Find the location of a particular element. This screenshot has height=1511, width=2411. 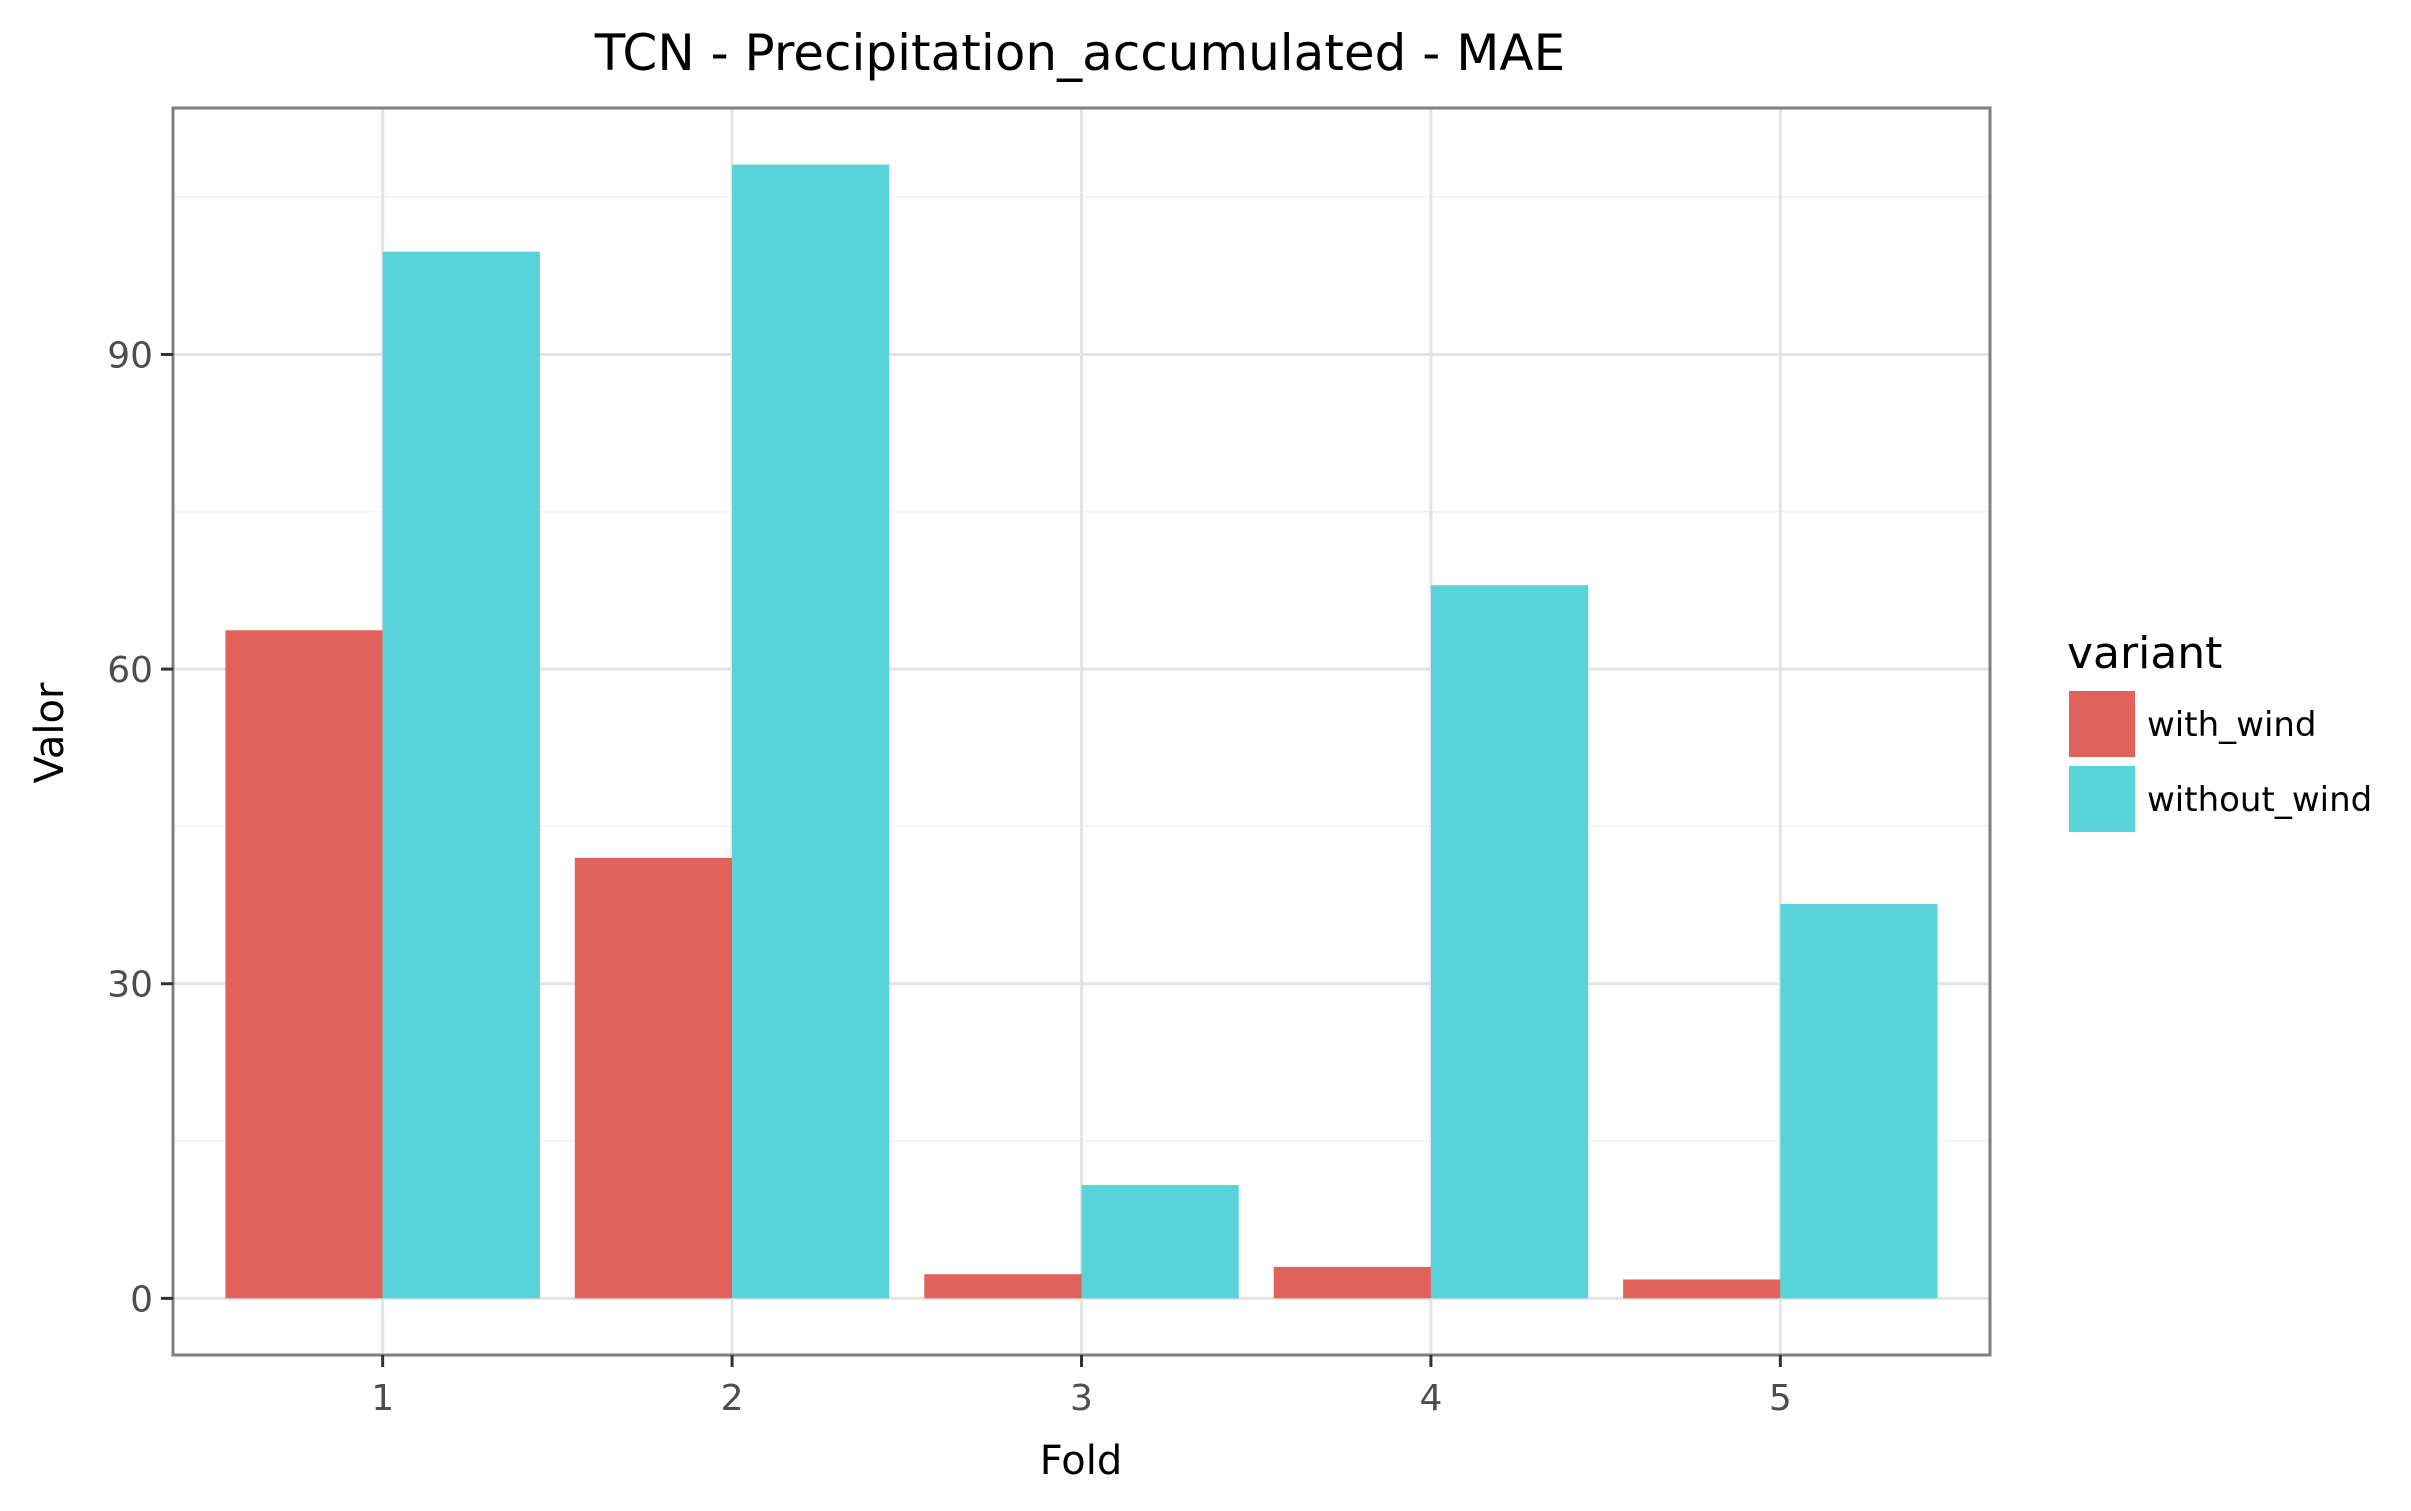

y-tick-label: 30 is located at coordinates (130, 985).